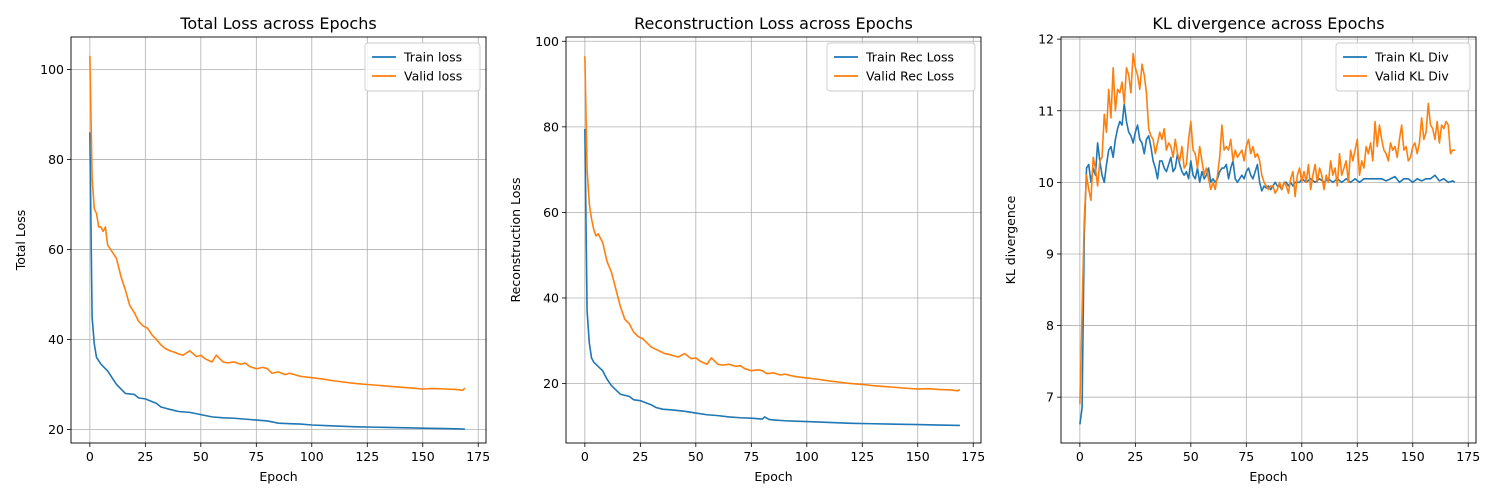  What do you see at coordinates (1046, 110) in the screenshot?
I see `y-tick-label: 11` at bounding box center [1046, 110].